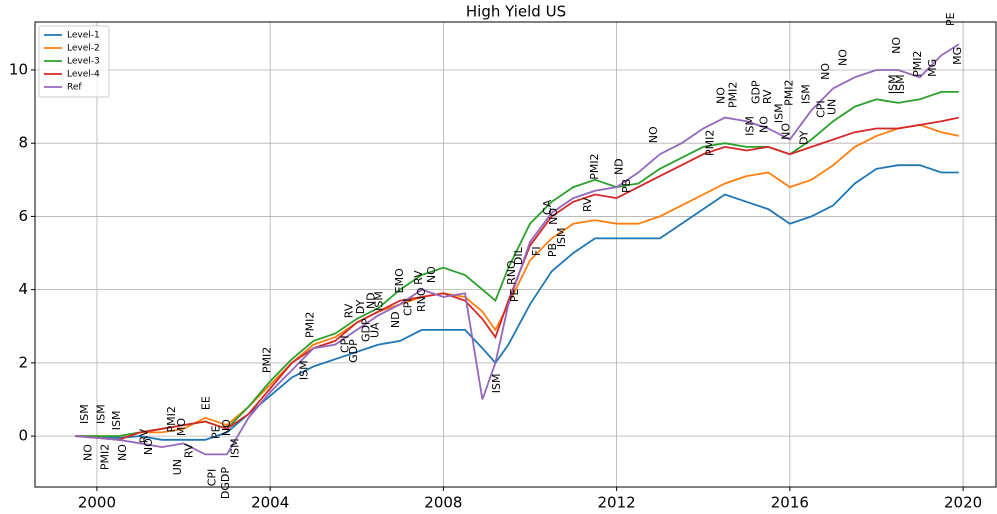  I want to click on y-tick-label: 6, so click(23, 216).